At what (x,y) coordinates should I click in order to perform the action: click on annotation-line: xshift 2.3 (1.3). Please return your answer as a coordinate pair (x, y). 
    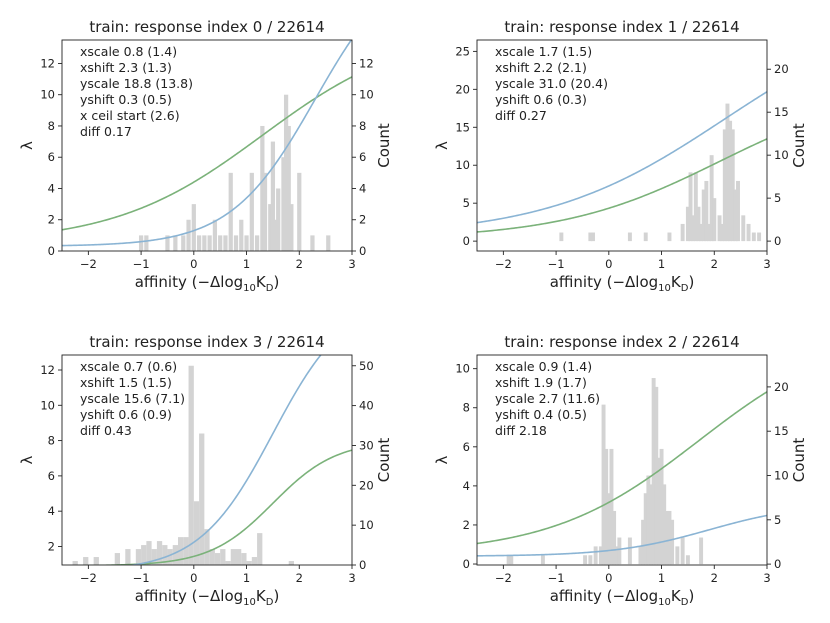
    Looking at the image, I should click on (126, 67).